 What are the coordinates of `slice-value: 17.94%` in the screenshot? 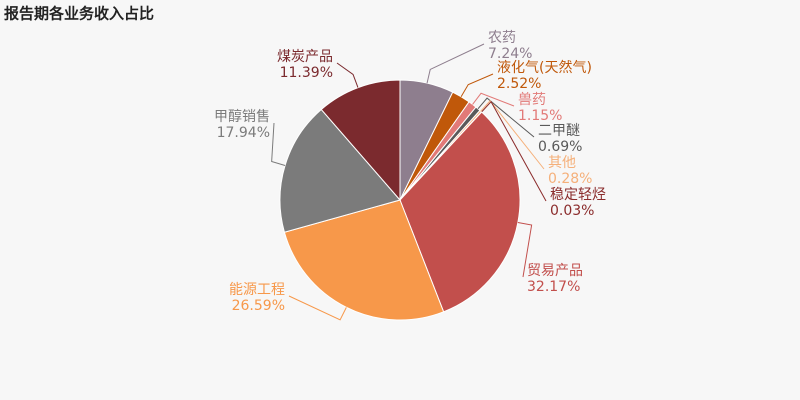 It's located at (243, 133).